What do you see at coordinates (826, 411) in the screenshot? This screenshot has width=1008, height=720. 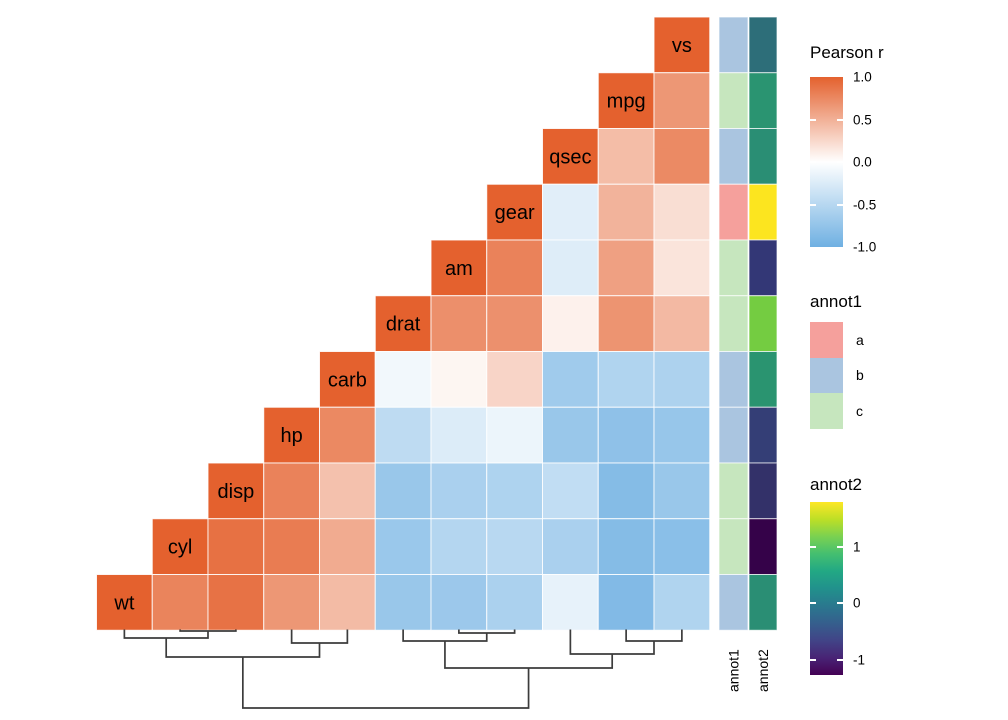 I see `annot1-legend-swatch-c` at bounding box center [826, 411].